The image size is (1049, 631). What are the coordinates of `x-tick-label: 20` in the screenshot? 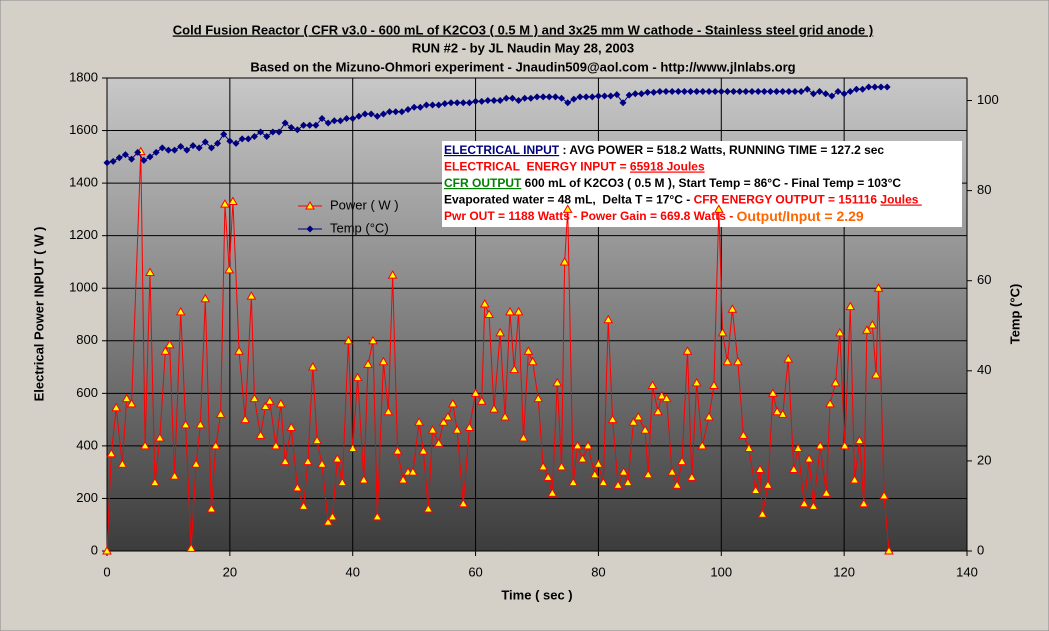 It's located at (230, 571).